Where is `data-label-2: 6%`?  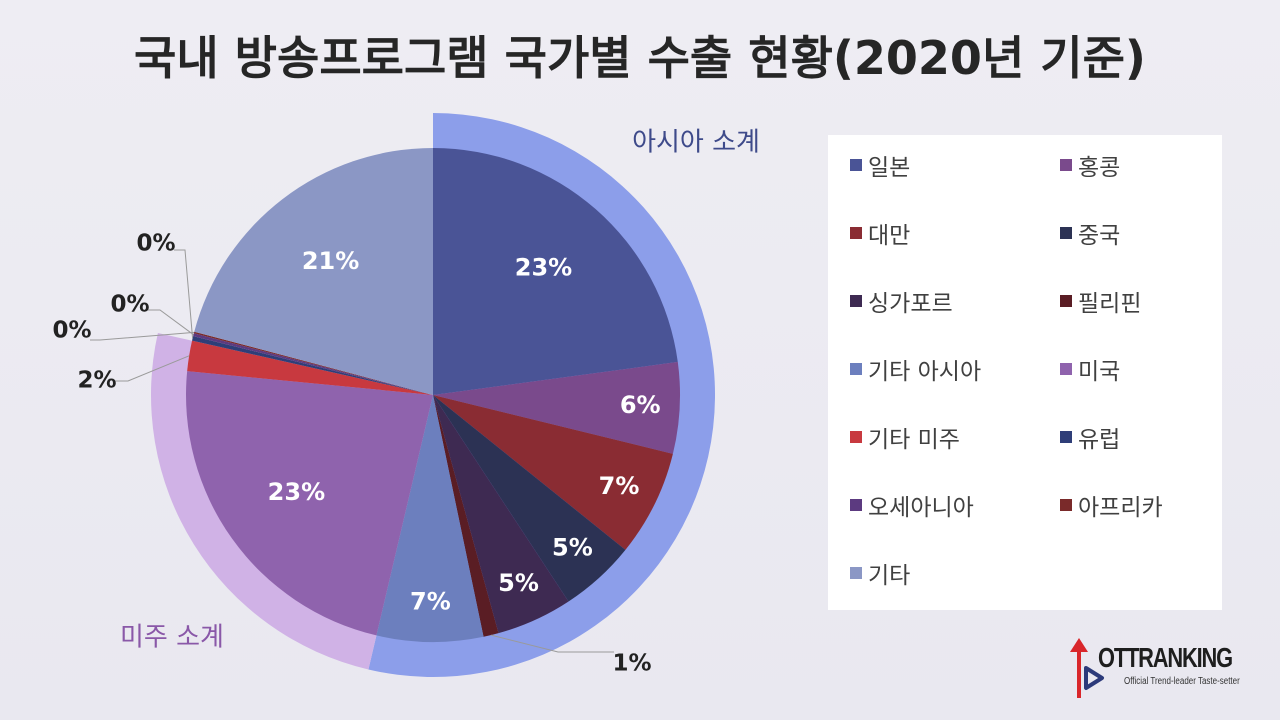 data-label-2: 6% is located at coordinates (640, 405).